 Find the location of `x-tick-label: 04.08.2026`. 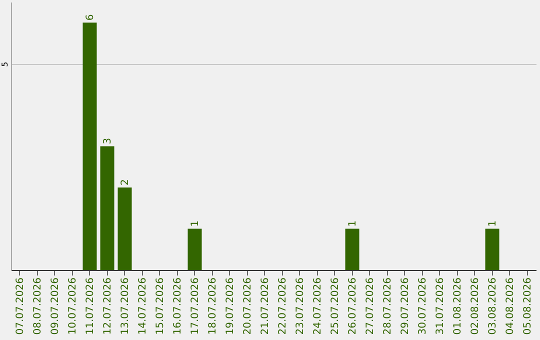

x-tick-label: 04.08.2026 is located at coordinates (510, 306).